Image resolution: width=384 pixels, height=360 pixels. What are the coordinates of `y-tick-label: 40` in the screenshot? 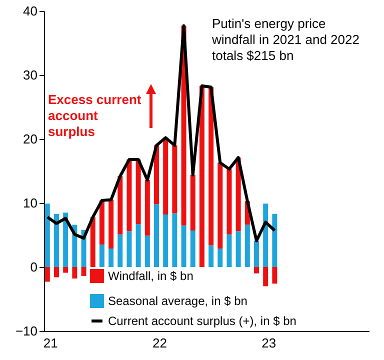 It's located at (30, 11).